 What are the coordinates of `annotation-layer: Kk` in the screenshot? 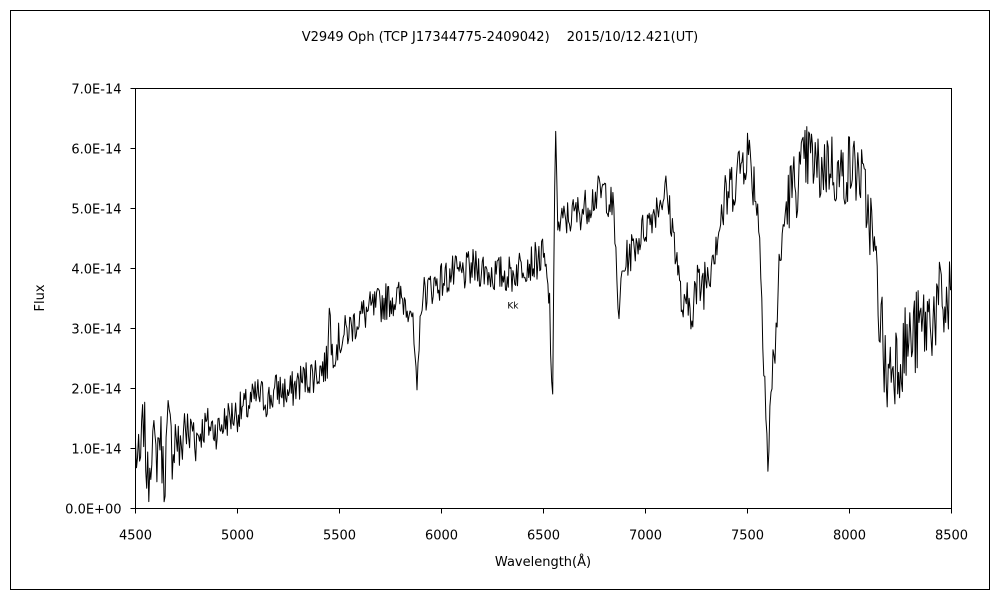 It's located at (513, 307).